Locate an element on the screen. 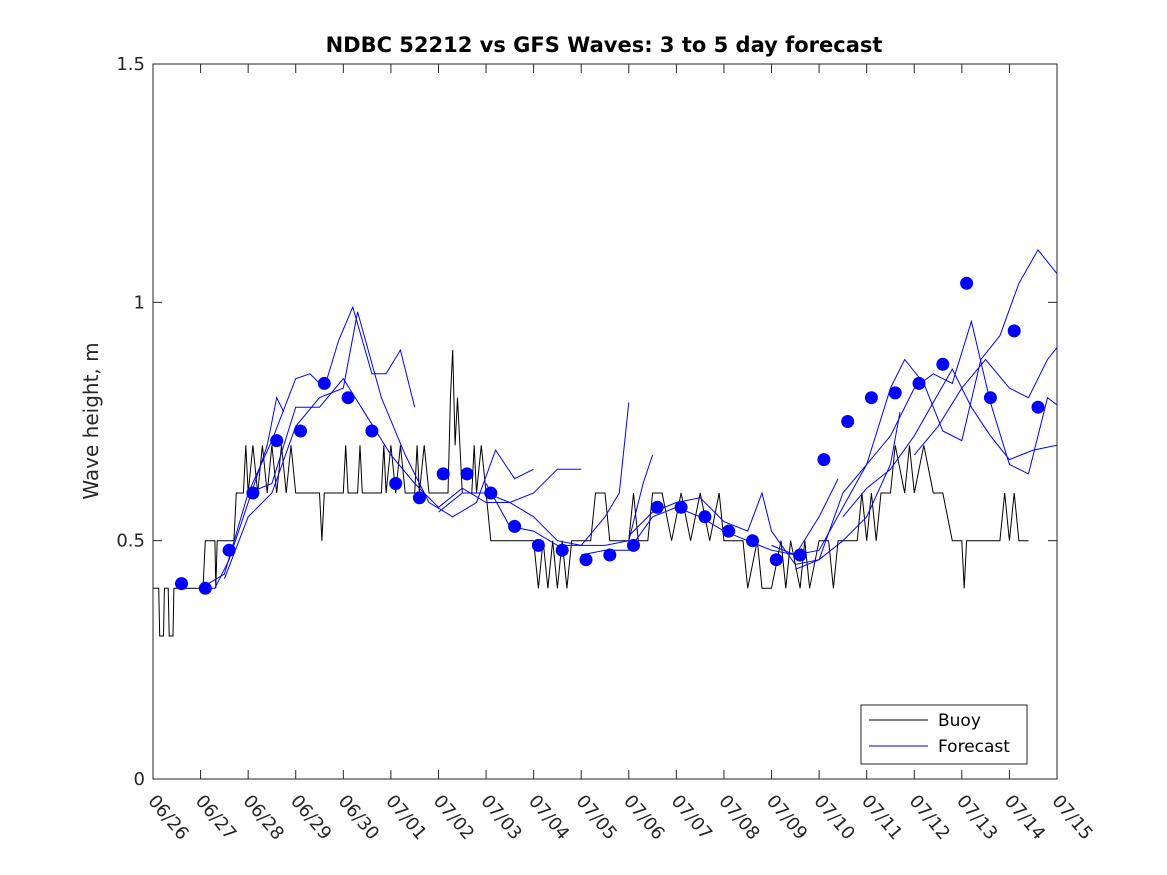 Image resolution: width=1167 pixels, height=875 pixels. legend: Buoy Forecast is located at coordinates (944, 734).